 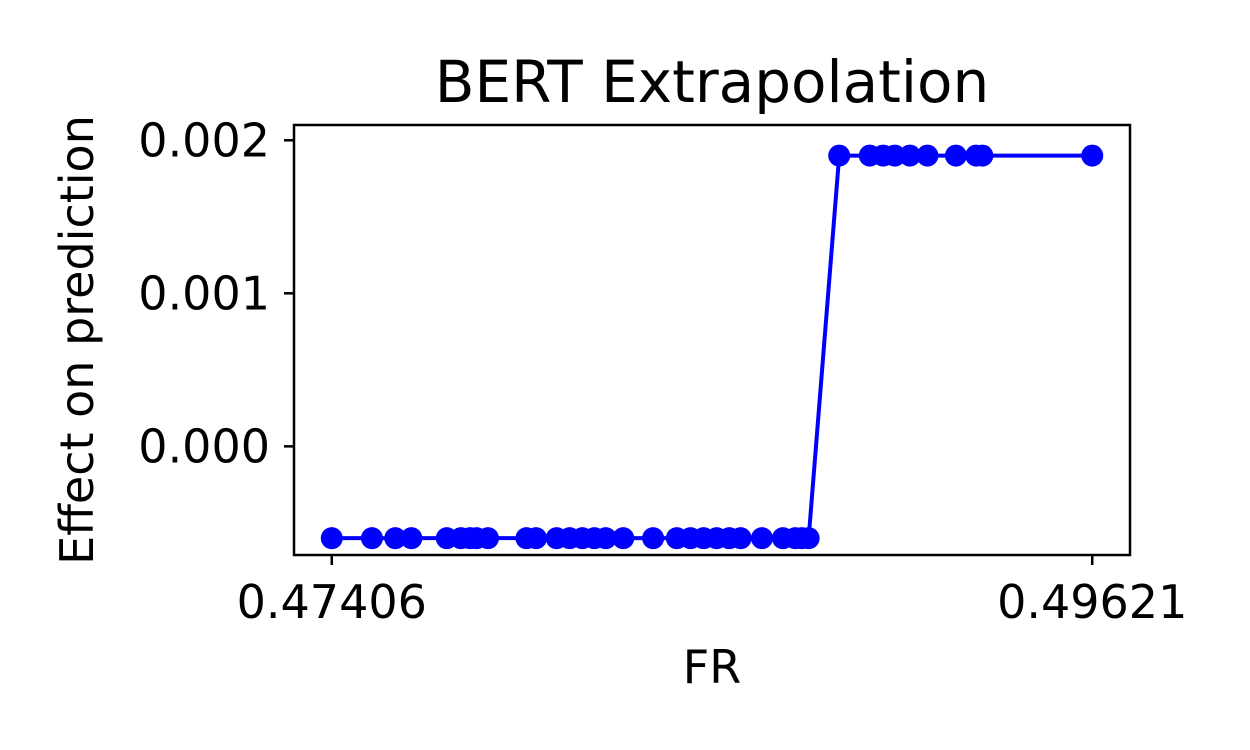 I want to click on x-tick-label: 0.49621, so click(x=1092, y=602).